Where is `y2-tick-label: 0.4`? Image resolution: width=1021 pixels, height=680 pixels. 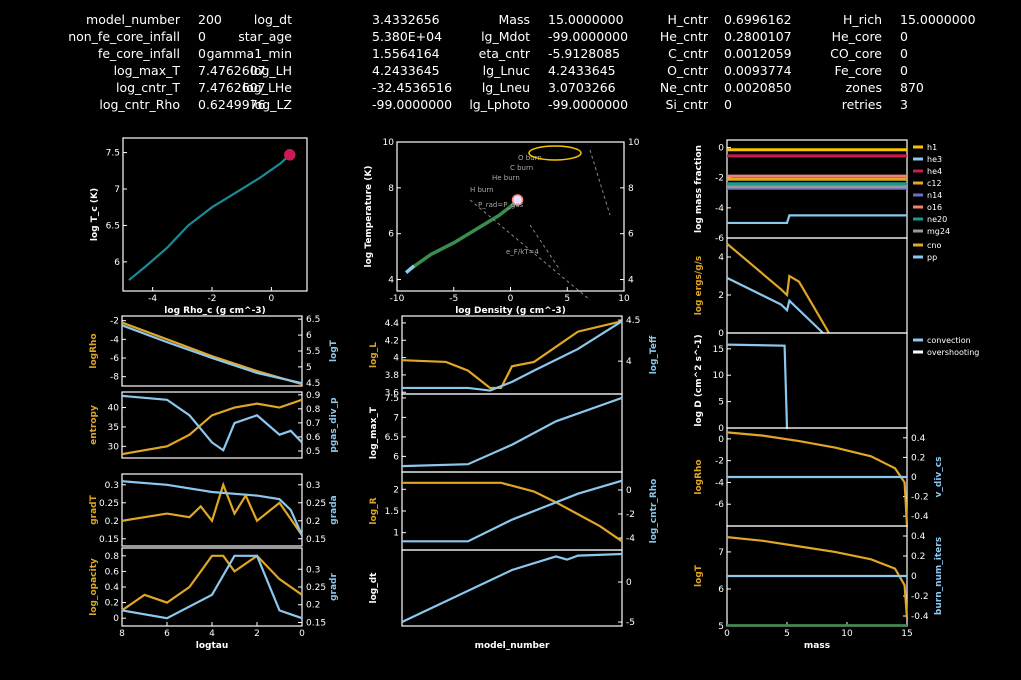 y2-tick-label: 0.4 is located at coordinates (918, 537).